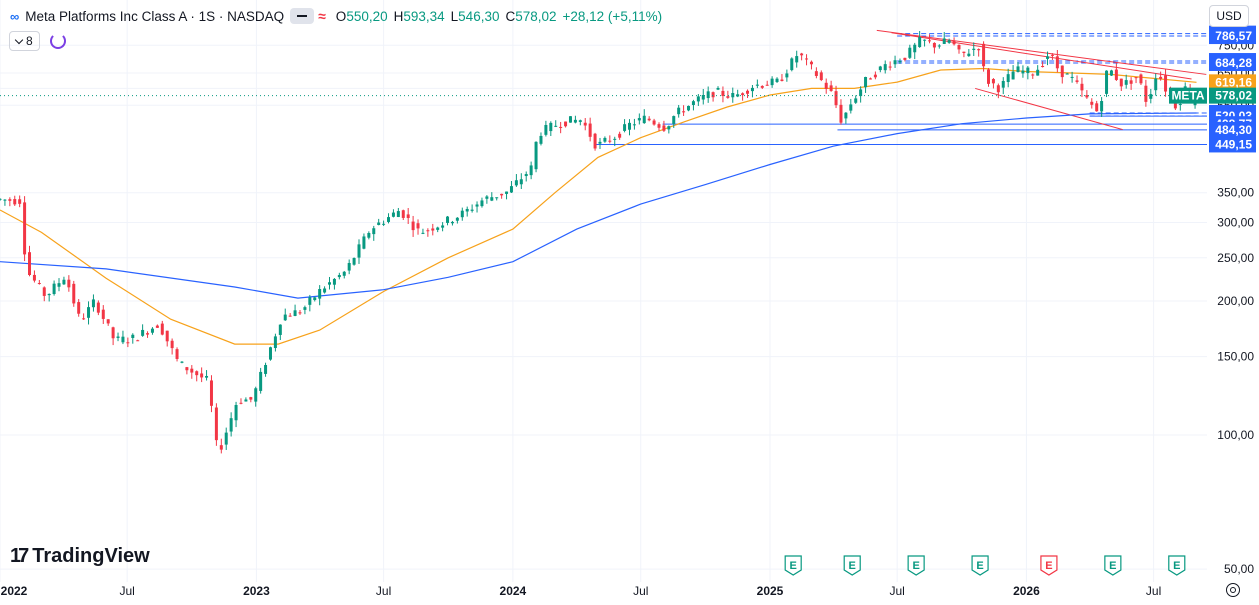  What do you see at coordinates (1235, 223) in the screenshot?
I see `y-tick-label: 300,00` at bounding box center [1235, 223].